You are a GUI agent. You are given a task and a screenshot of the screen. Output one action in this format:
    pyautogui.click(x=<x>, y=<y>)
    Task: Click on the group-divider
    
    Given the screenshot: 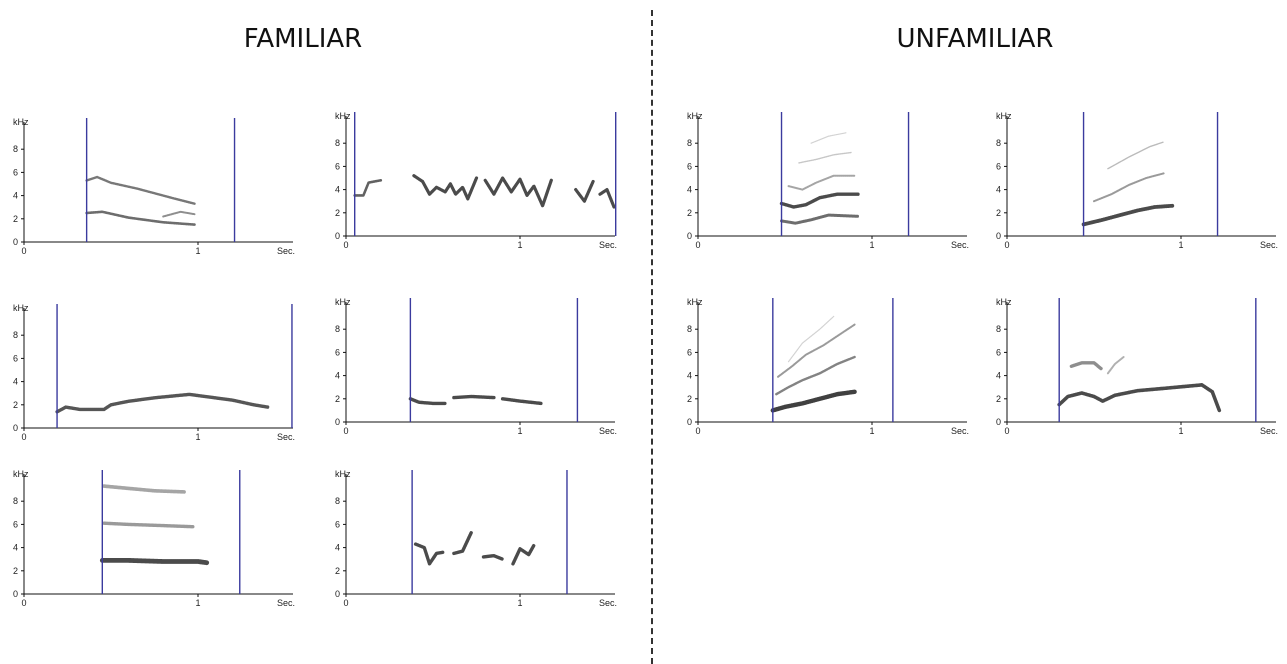 What is the action you would take?
    pyautogui.click(x=652, y=337)
    